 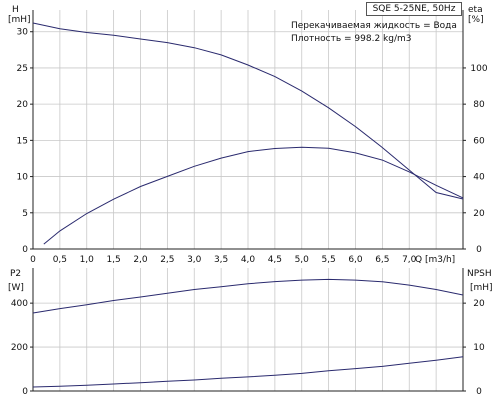 I want to click on density-info: Плотность = 998.2 kg/m3, so click(x=351, y=39).